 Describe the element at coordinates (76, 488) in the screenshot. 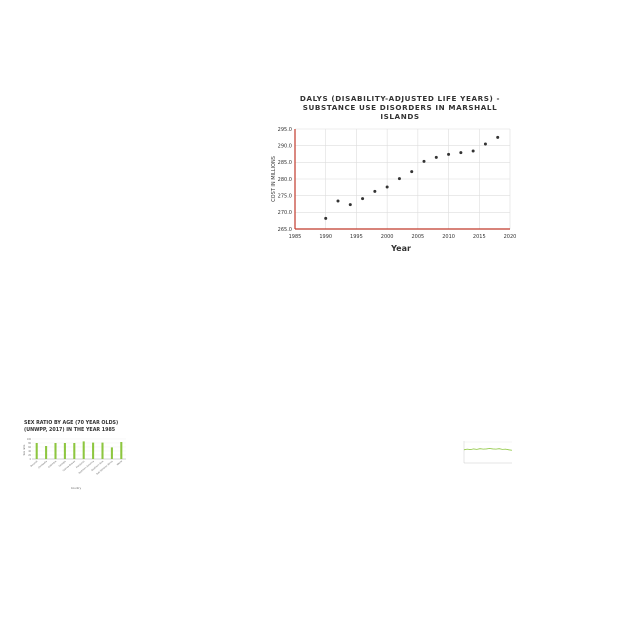

I see `sex-chart-x-label: Country` at that location.